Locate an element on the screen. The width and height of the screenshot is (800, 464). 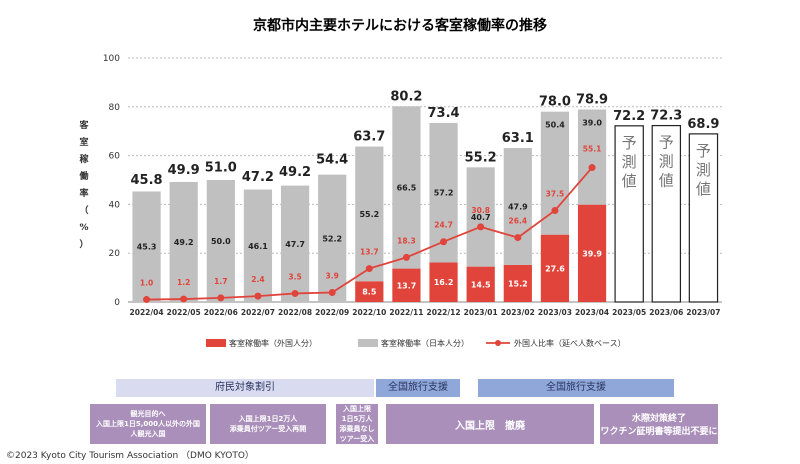
x-tick-label: 2022/06 is located at coordinates (221, 312).